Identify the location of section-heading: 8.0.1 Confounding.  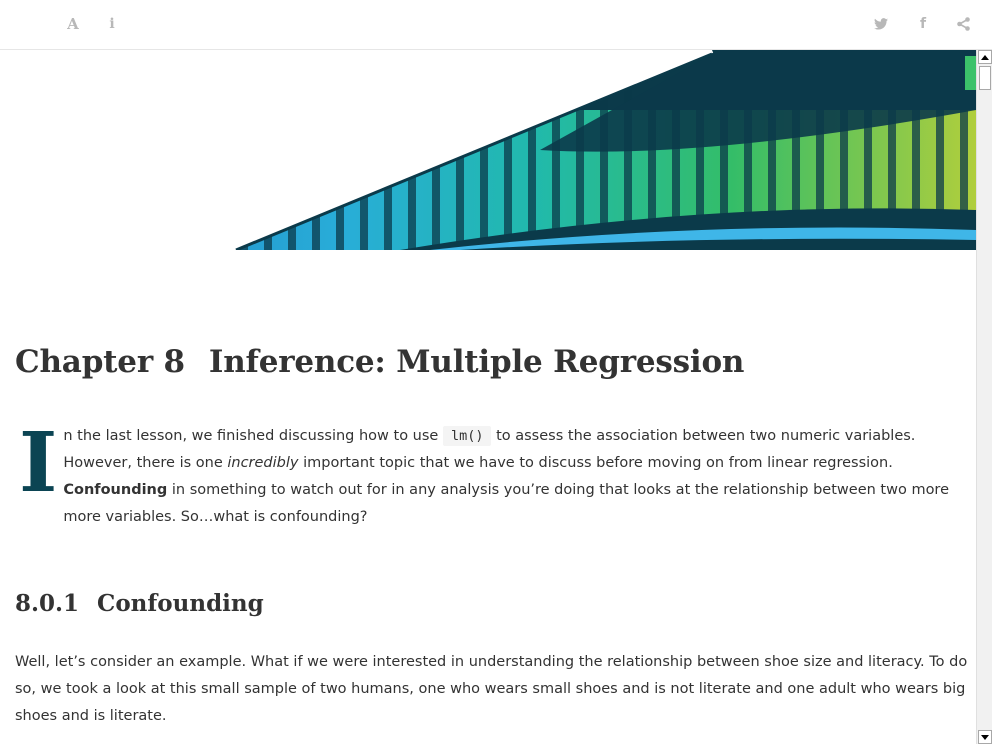
(139, 603).